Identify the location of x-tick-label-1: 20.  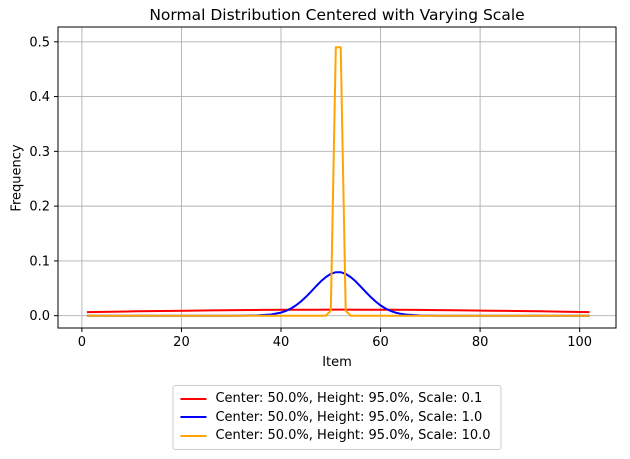
(181, 342).